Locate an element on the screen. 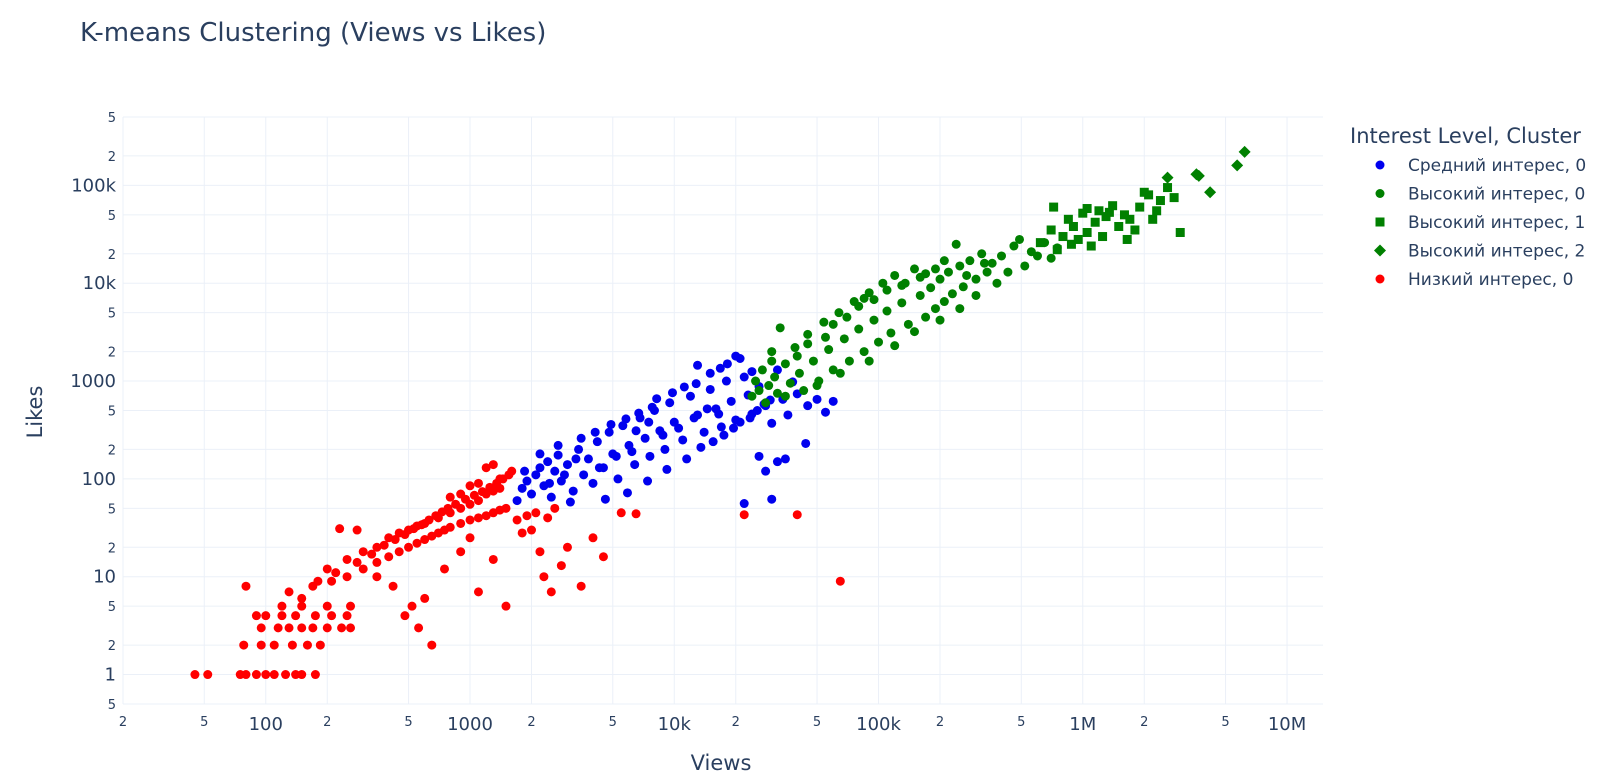  y-tick-label: 100k is located at coordinates (93, 185).